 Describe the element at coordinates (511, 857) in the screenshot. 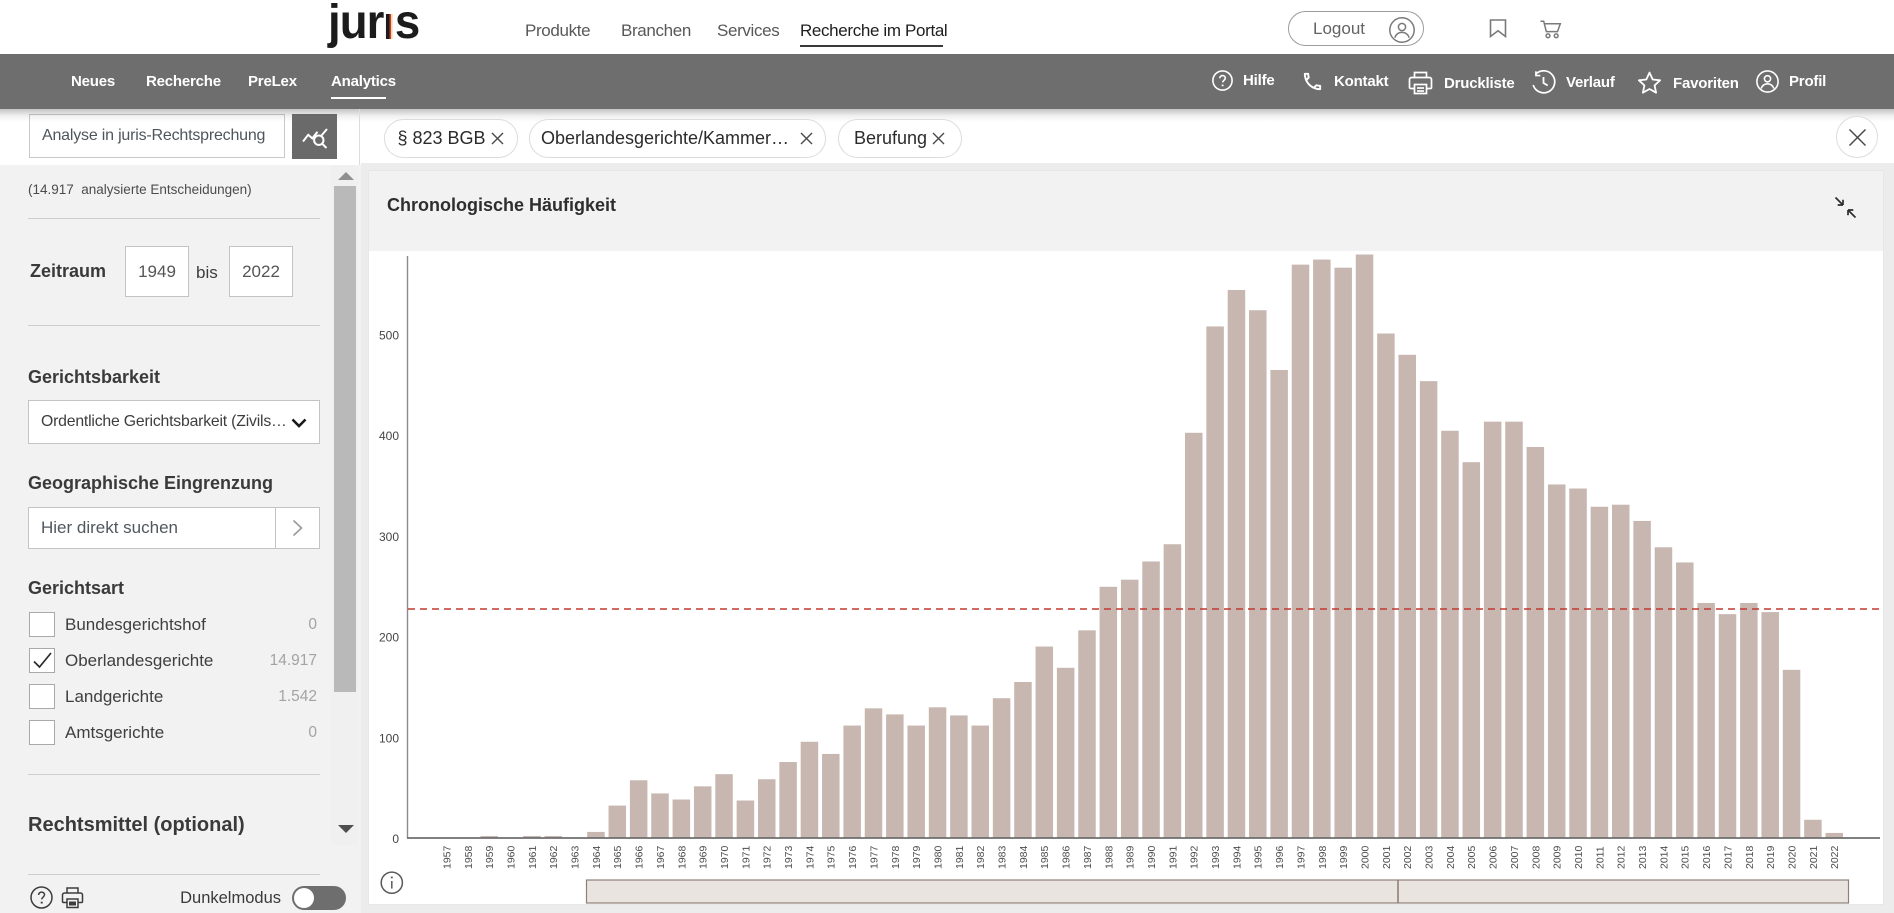

I see `svg-text: 1960` at that location.